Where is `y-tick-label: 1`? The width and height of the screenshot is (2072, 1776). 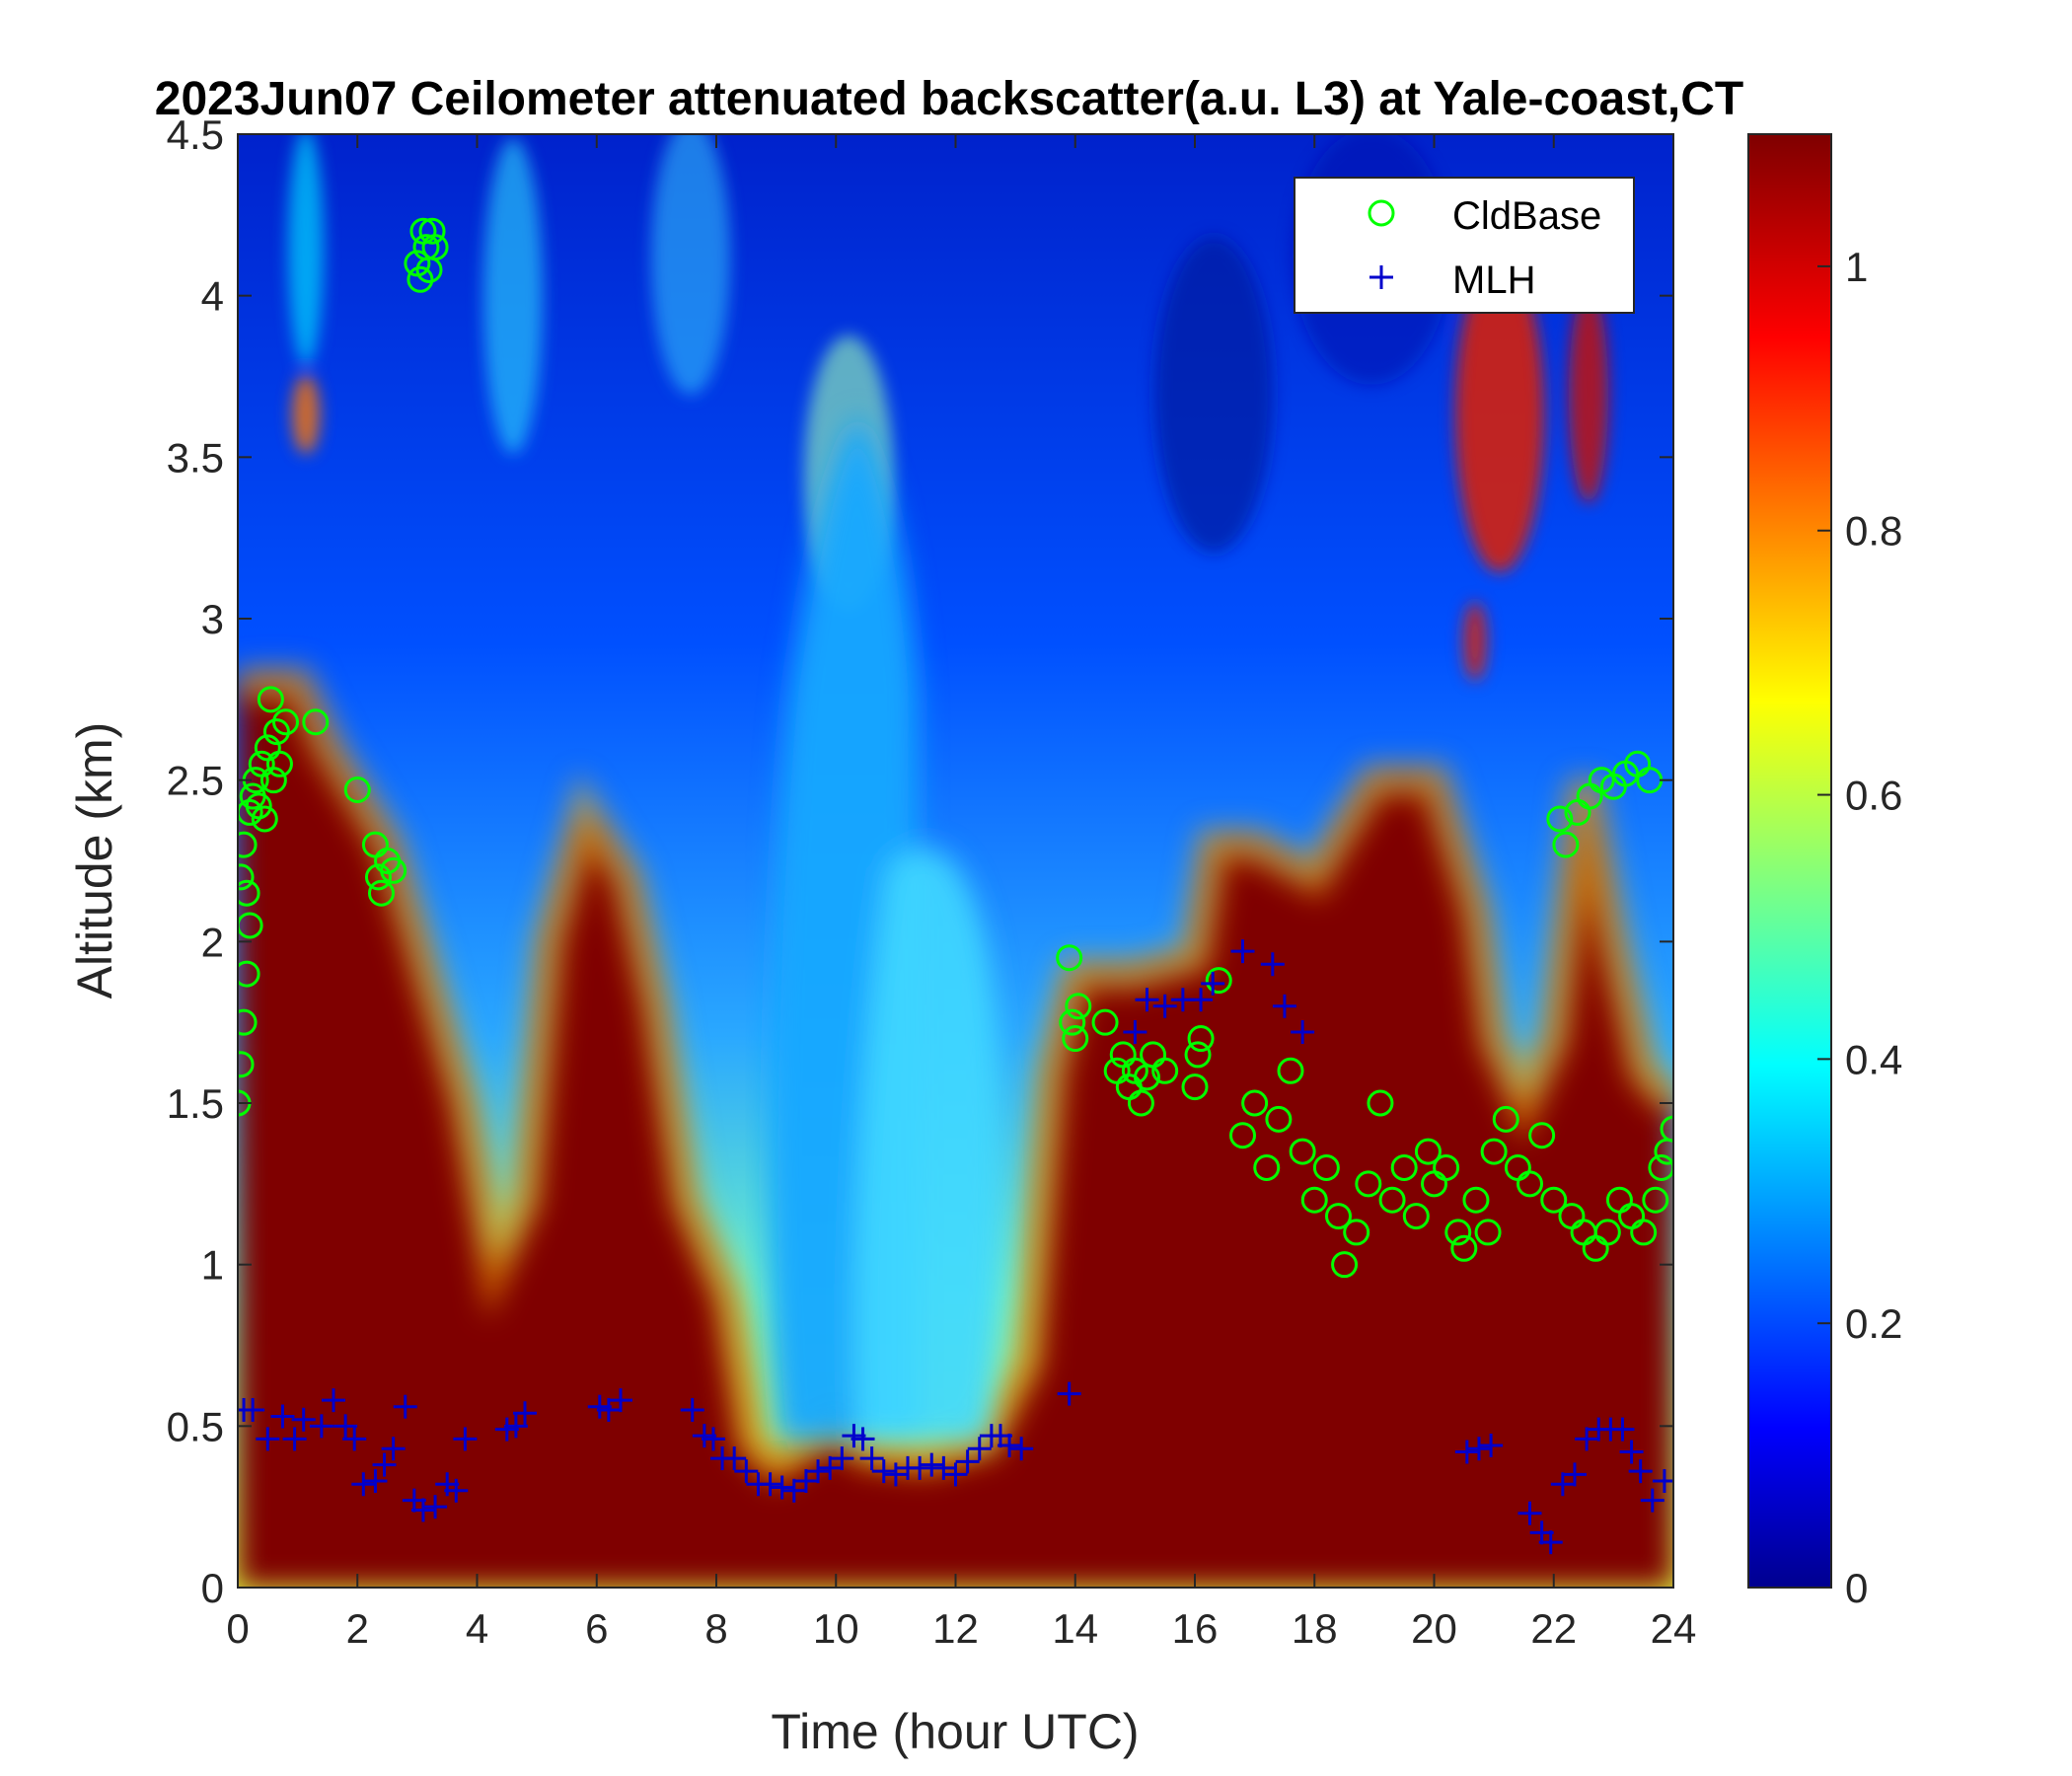 y-tick-label: 1 is located at coordinates (213, 1266).